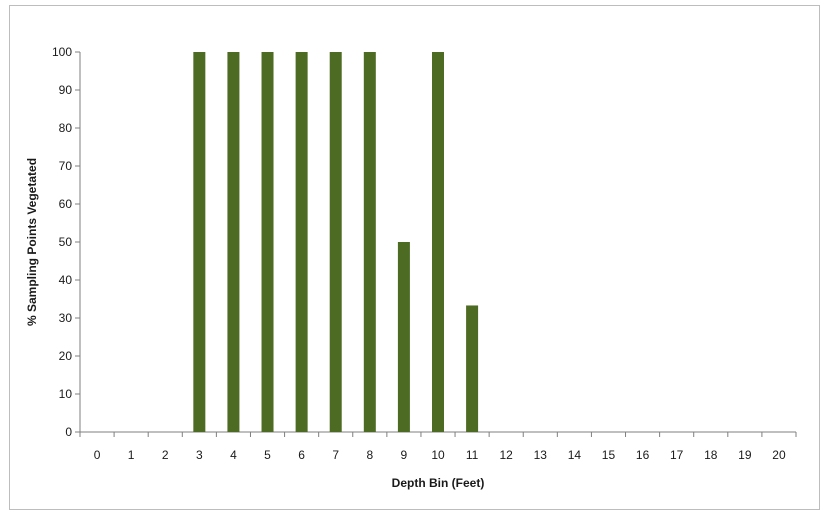  I want to click on y-tick-label: 70, so click(66, 166).